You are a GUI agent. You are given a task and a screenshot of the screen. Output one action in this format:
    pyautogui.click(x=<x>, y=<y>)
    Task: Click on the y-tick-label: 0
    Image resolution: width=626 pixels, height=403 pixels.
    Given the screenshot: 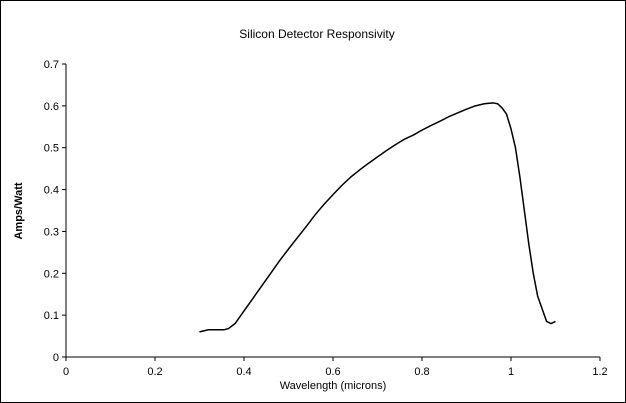 What is the action you would take?
    pyautogui.click(x=56, y=358)
    